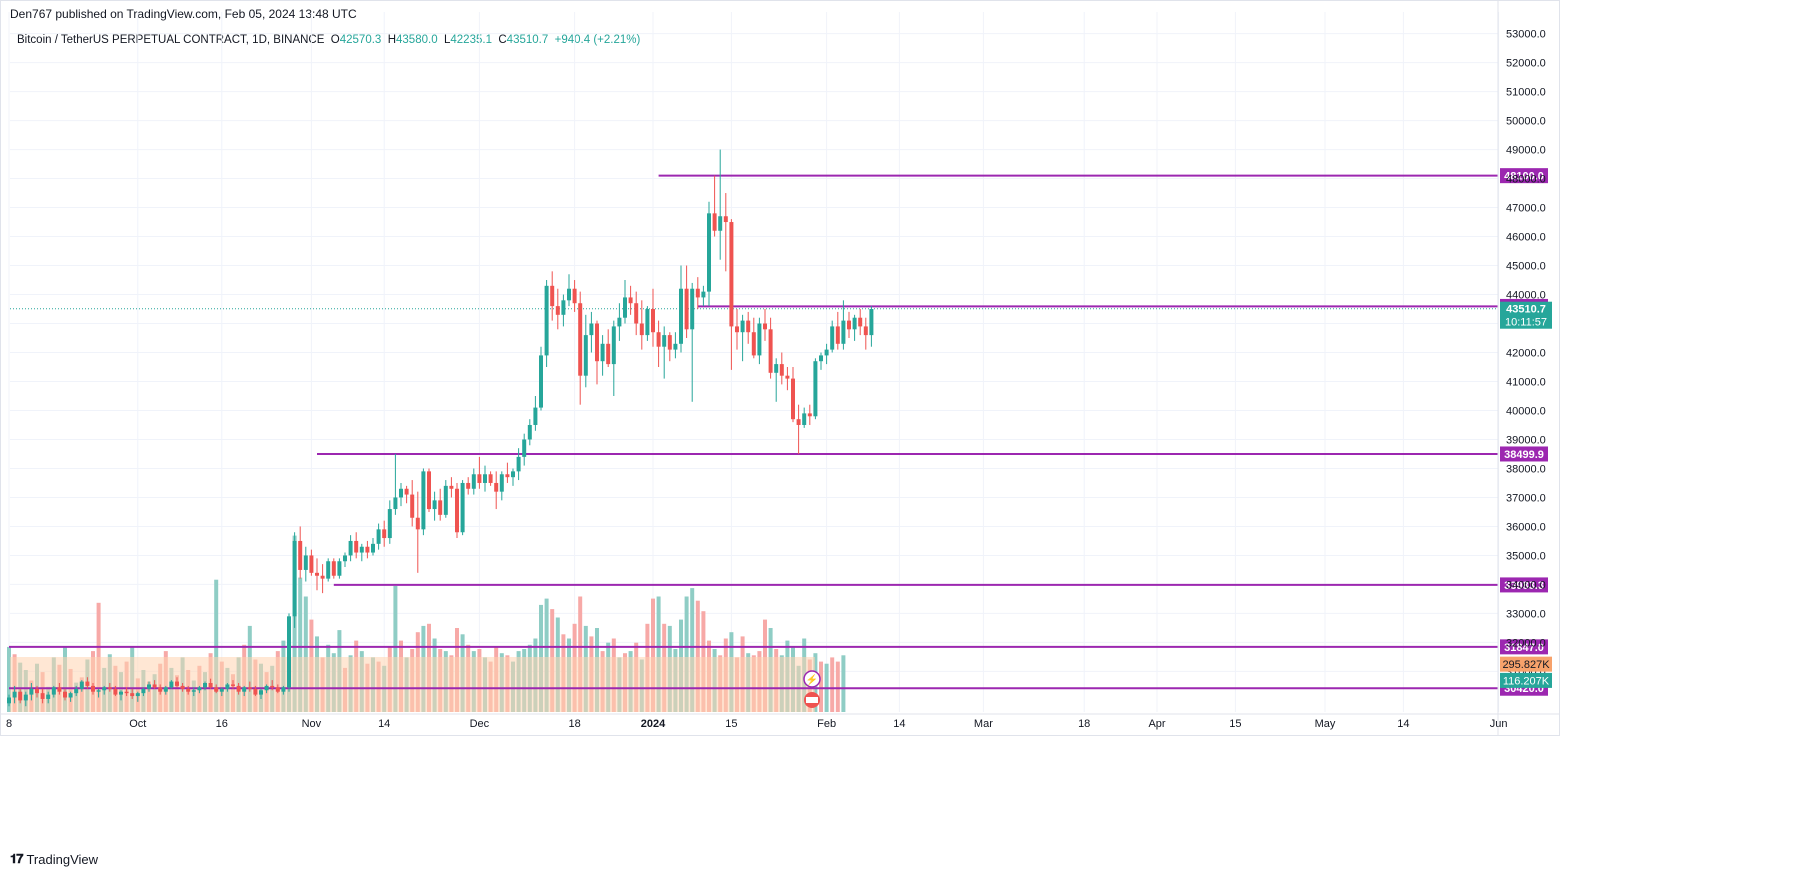  Describe the element at coordinates (1526, 556) in the screenshot. I see `y-tick-label: 35000.0` at that location.